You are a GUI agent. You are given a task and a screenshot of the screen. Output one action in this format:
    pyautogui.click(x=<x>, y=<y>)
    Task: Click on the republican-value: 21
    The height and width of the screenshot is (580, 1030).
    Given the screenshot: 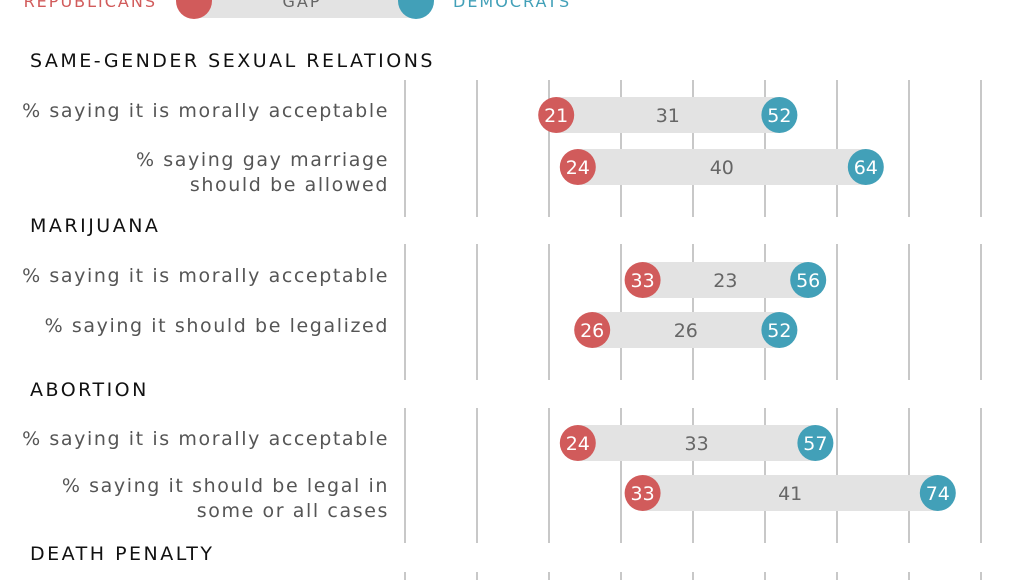 What is the action you would take?
    pyautogui.click(x=556, y=116)
    